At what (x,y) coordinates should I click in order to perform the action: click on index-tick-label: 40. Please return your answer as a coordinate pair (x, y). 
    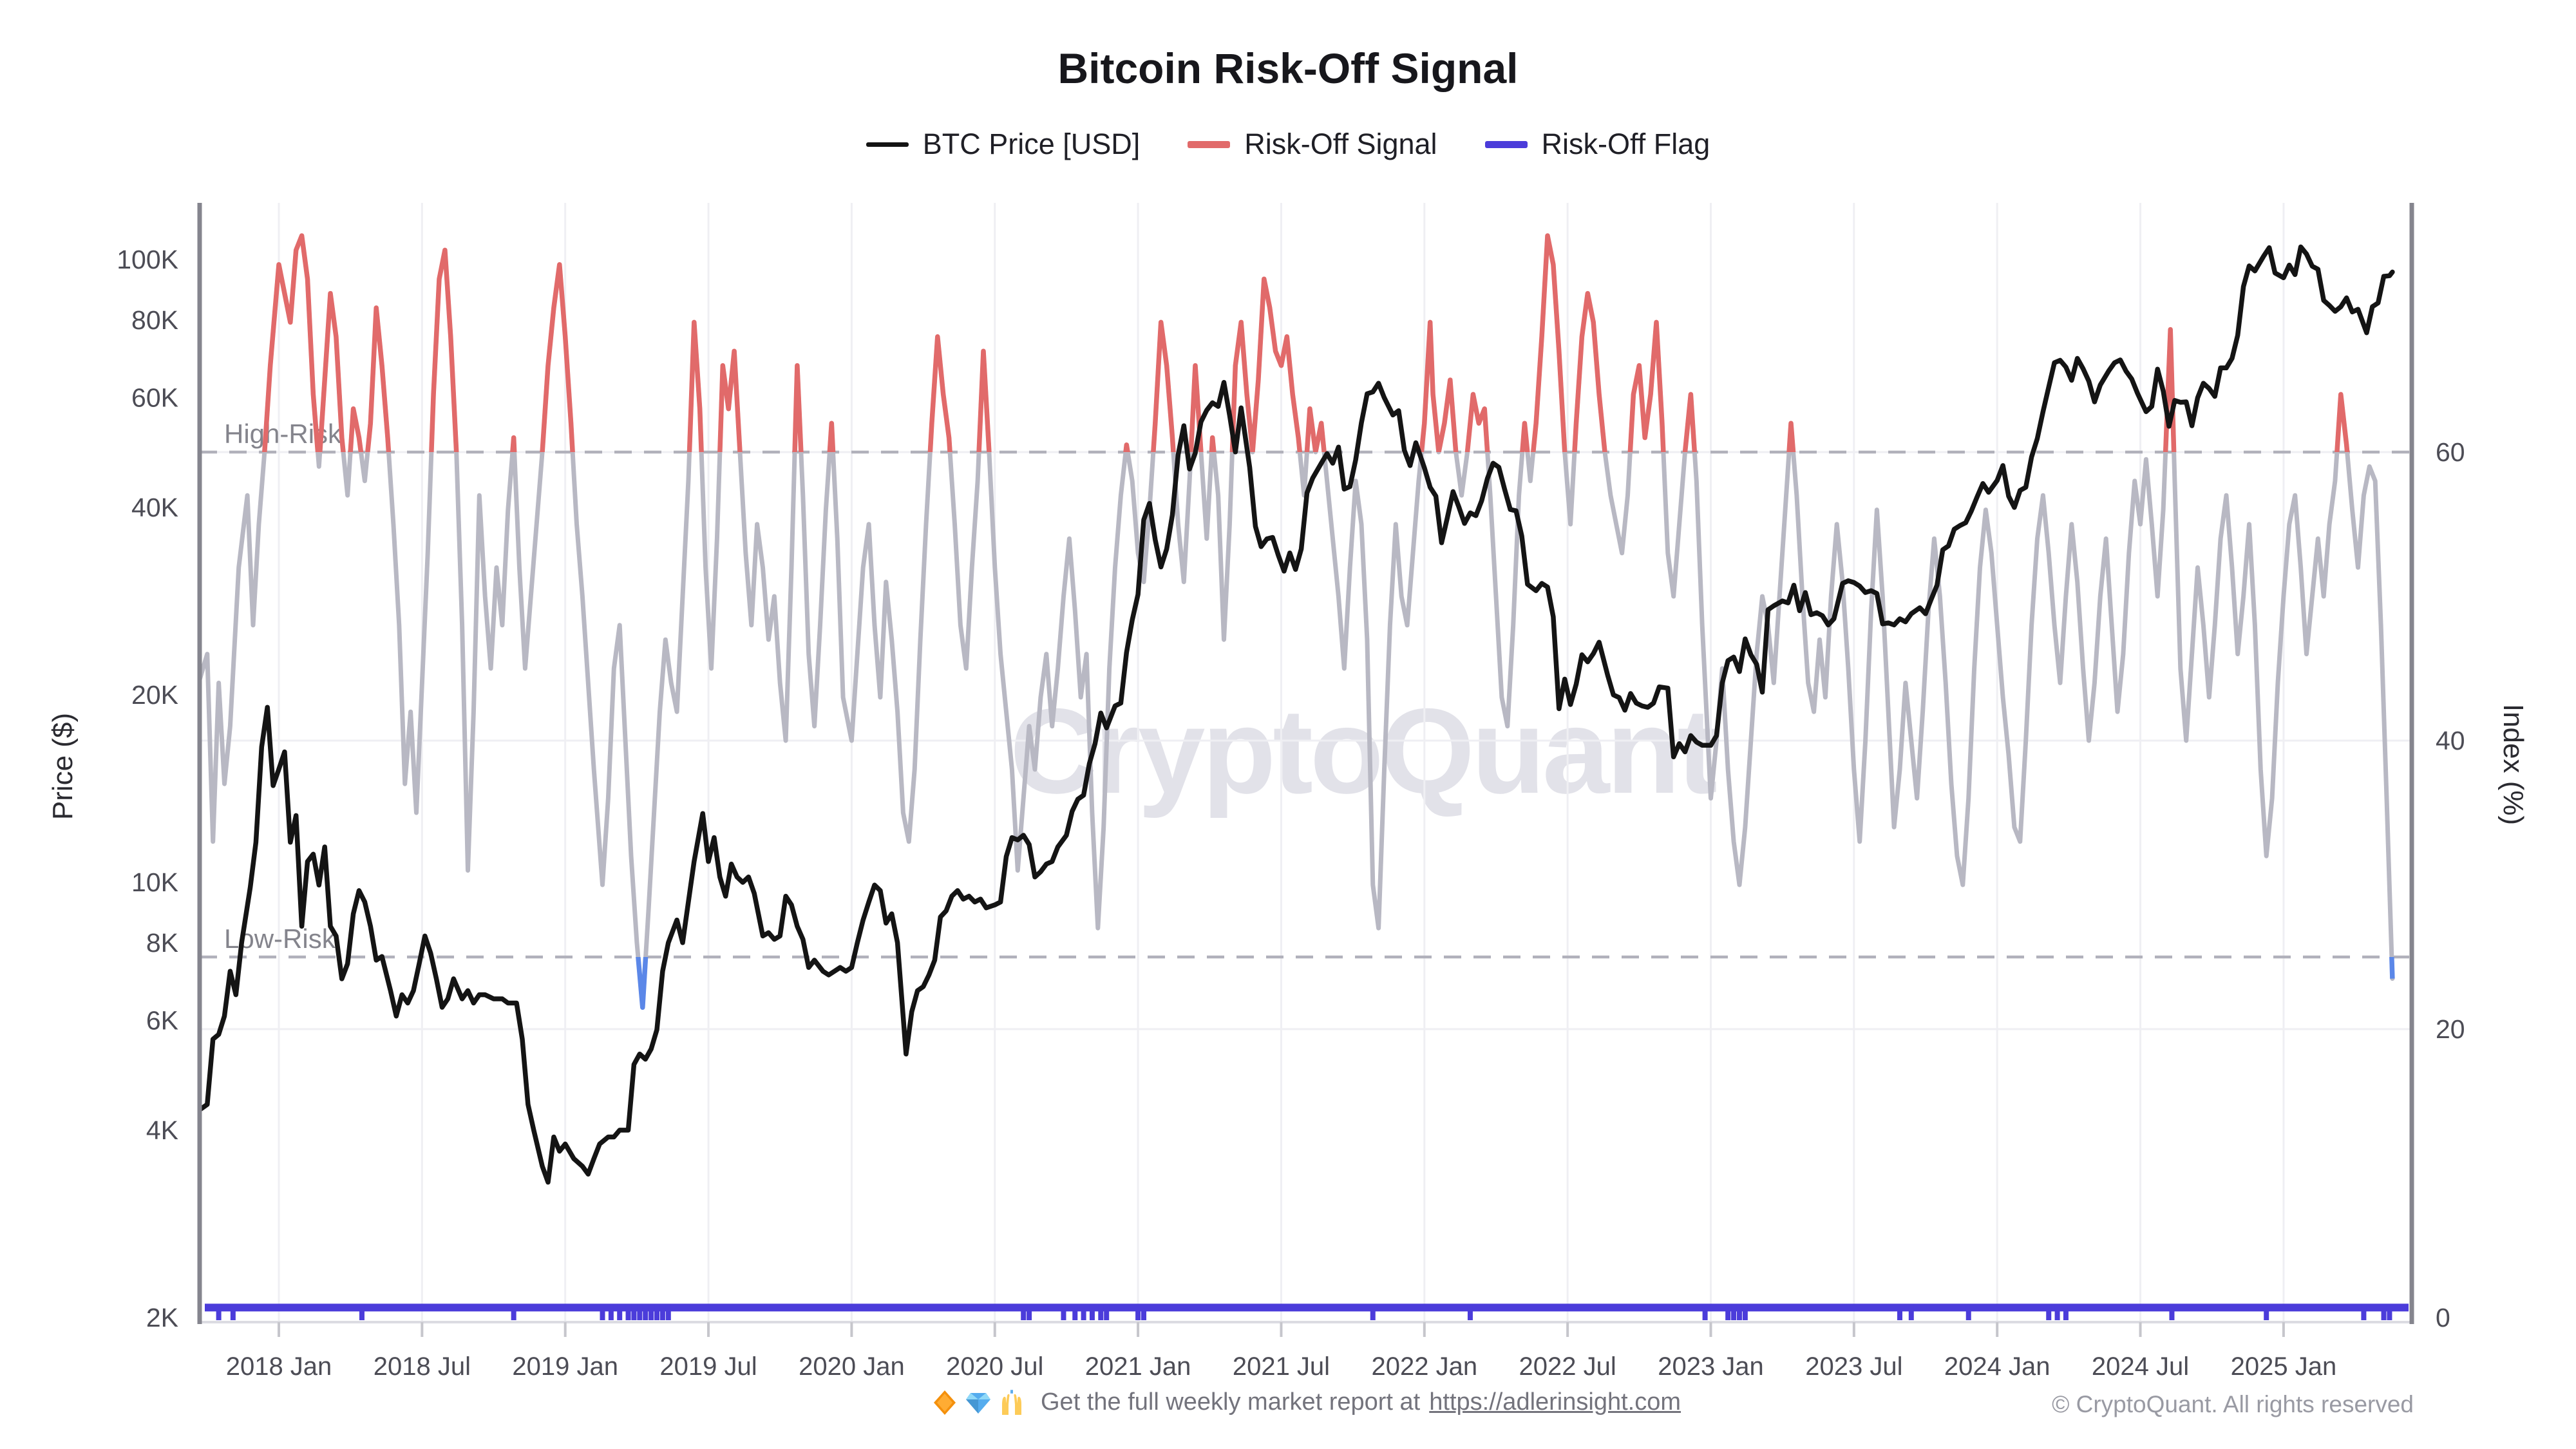
    Looking at the image, I should click on (2450, 741).